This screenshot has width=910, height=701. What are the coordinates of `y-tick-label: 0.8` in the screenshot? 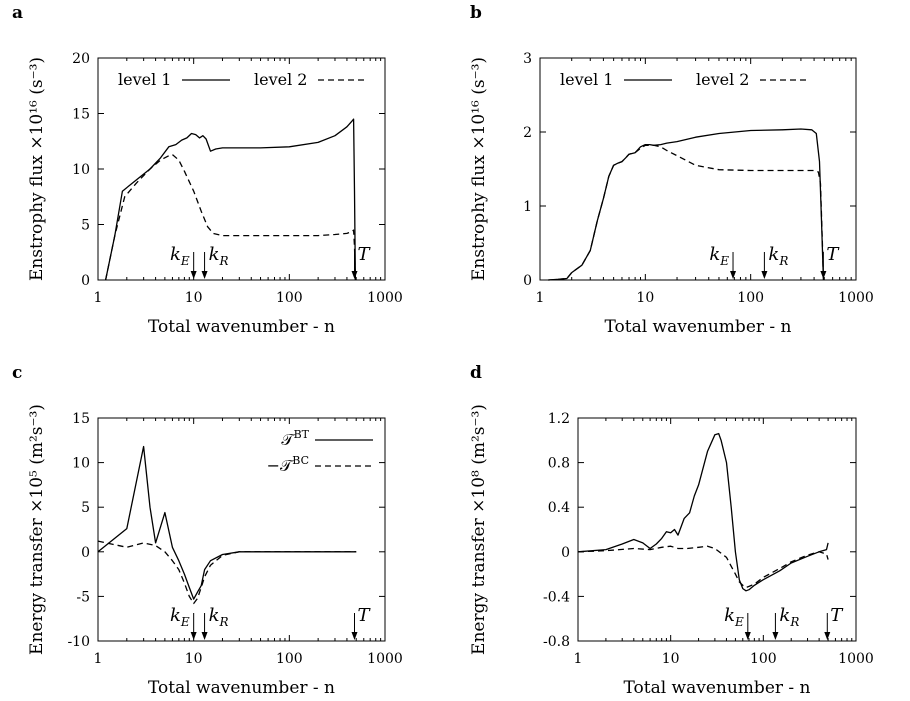 It's located at (559, 464).